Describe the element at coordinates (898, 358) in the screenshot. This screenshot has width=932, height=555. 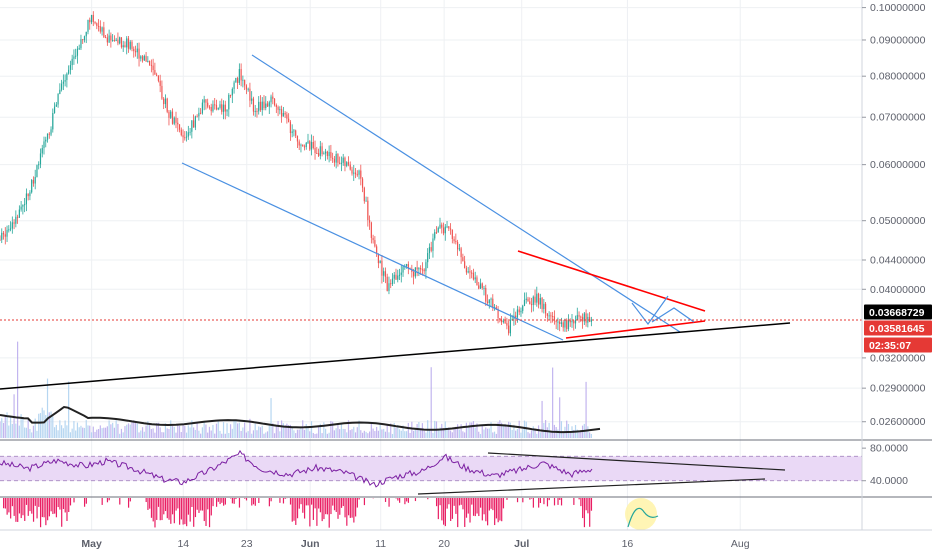
I see `price-tick-label: 0.03200000` at that location.